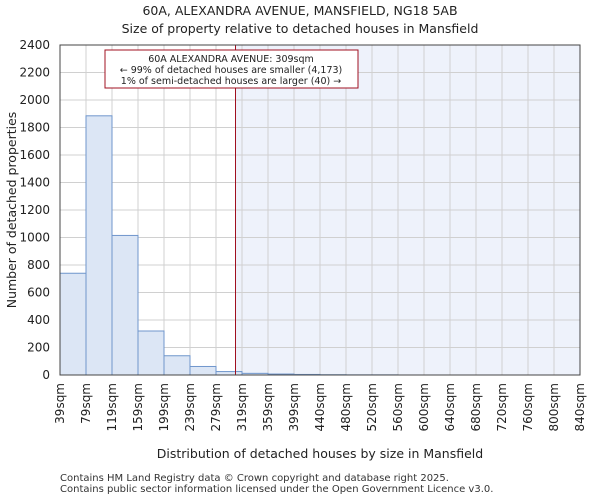 This screenshot has width=600, height=500. Describe the element at coordinates (86, 403) in the screenshot. I see `x-tick-label: 79sqm` at that location.